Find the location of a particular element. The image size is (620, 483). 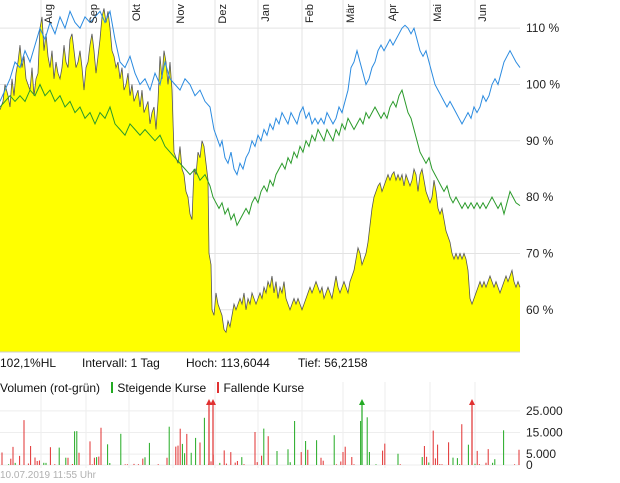

rising-legend-label: Steigende Kurse is located at coordinates (162, 388).